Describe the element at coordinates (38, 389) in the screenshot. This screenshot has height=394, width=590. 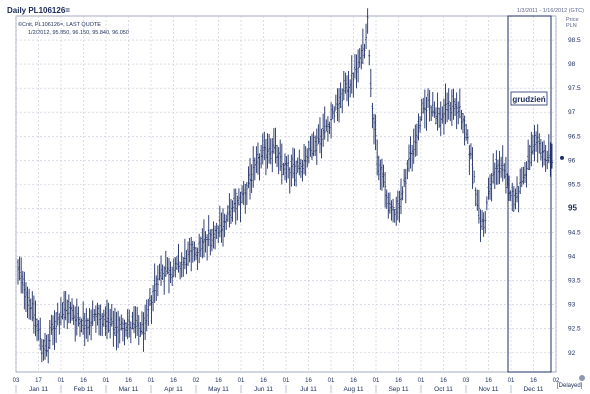
I see `month-label: Jan 11` at that location.